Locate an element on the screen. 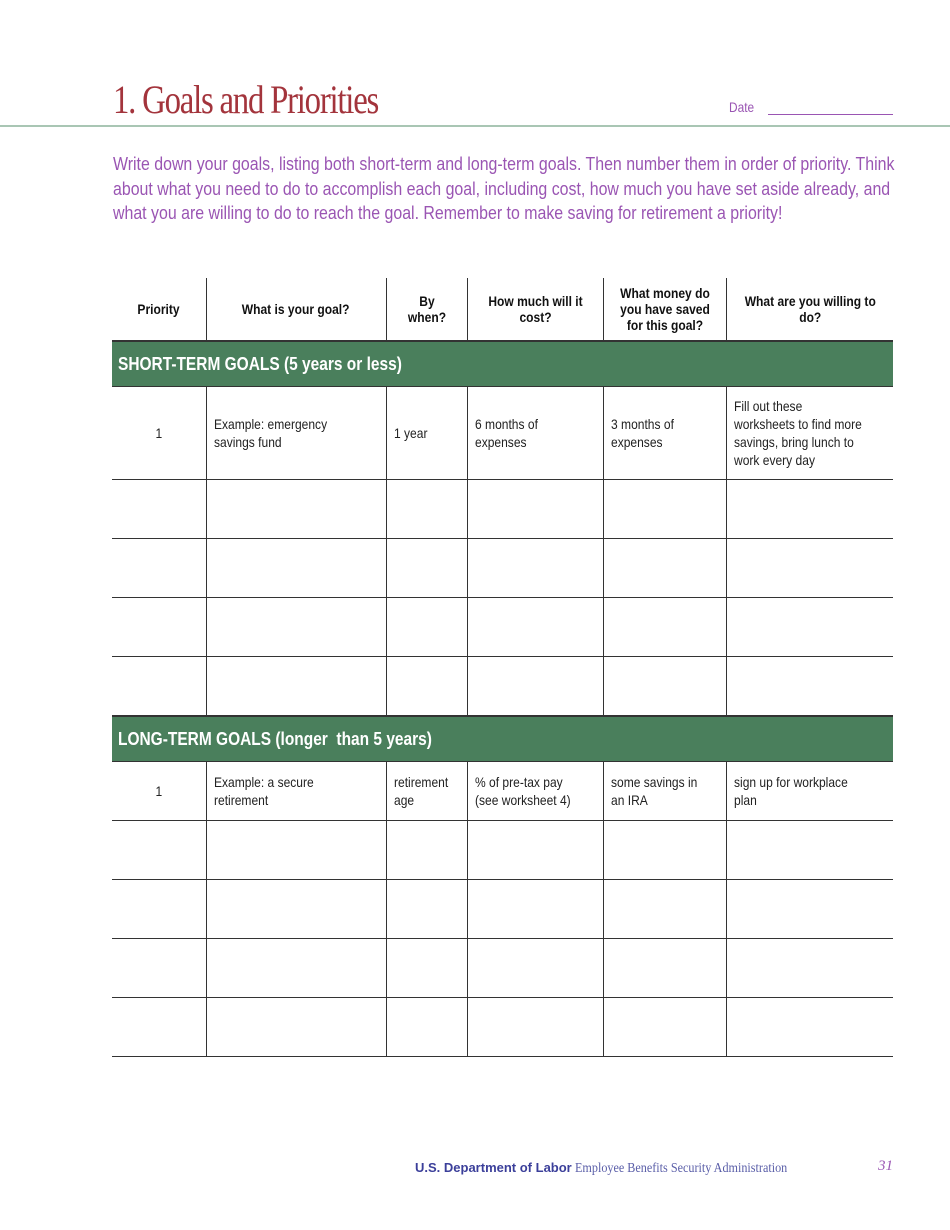  cell-willing: sign up for workplace plan is located at coordinates (809, 791).